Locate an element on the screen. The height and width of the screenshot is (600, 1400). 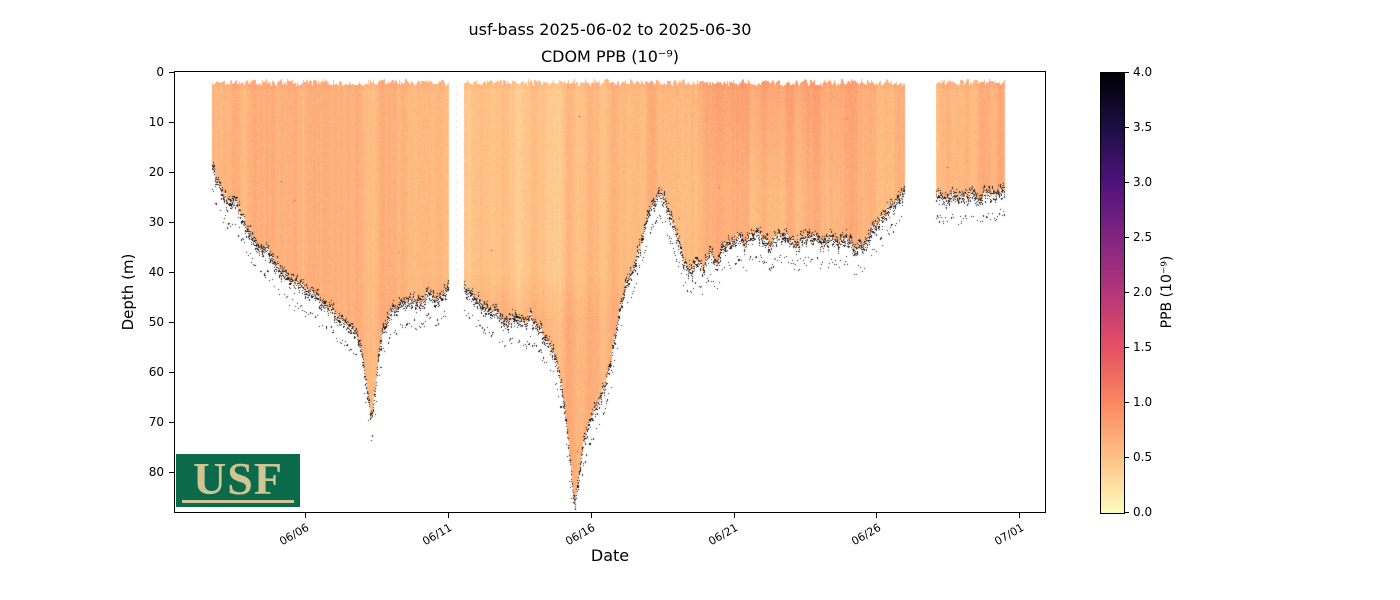
colorbar-tick-label: 3.0 is located at coordinates (1143, 182).